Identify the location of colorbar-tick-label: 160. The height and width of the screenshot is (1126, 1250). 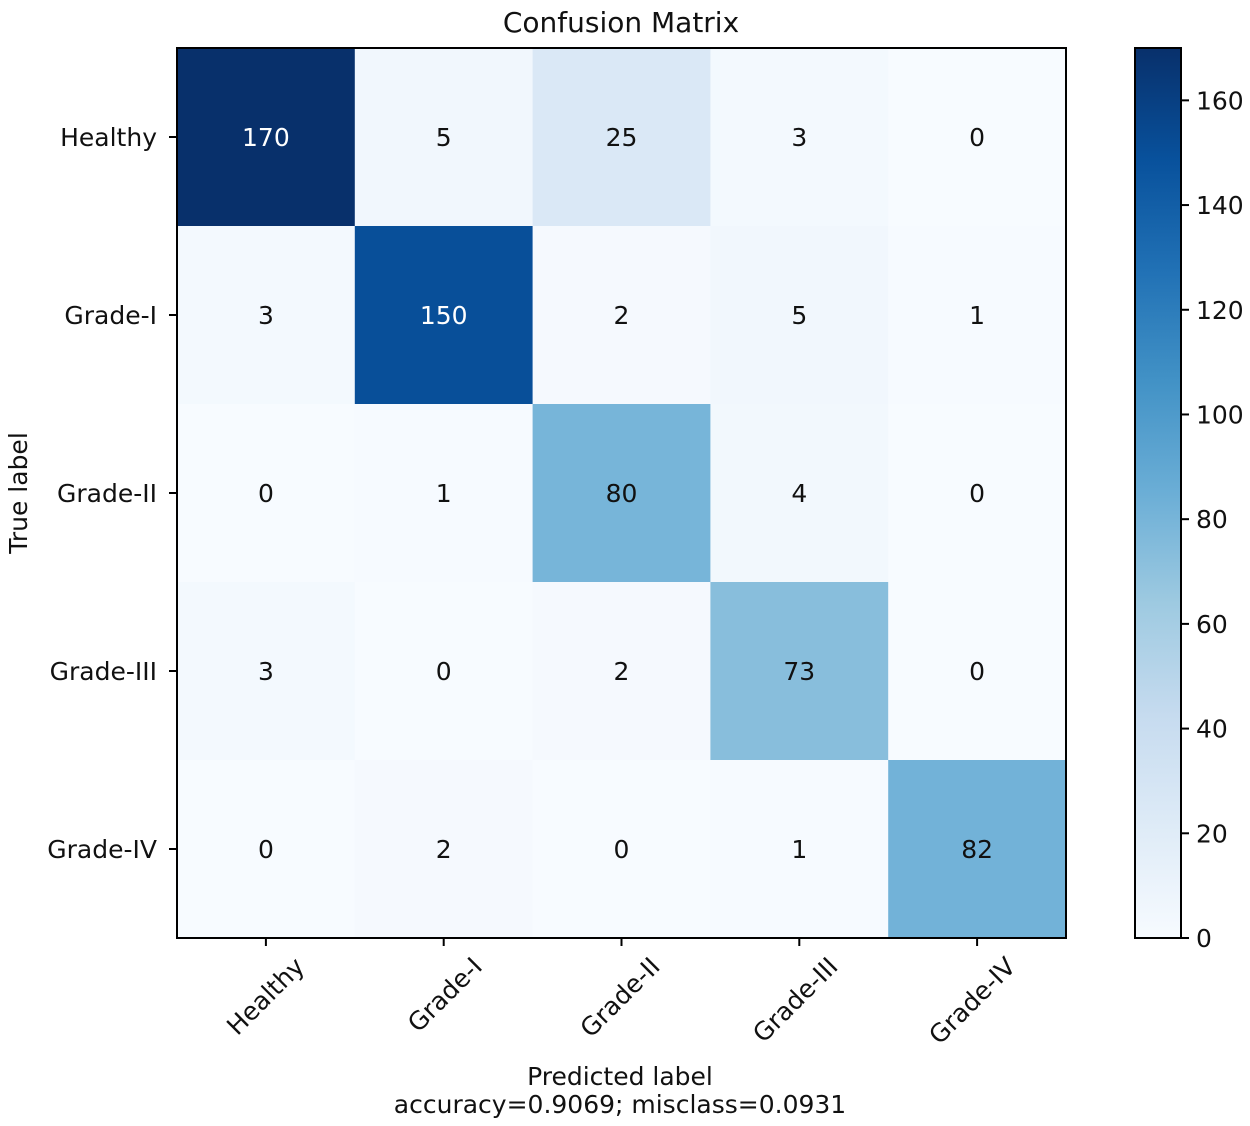
(1220, 100).